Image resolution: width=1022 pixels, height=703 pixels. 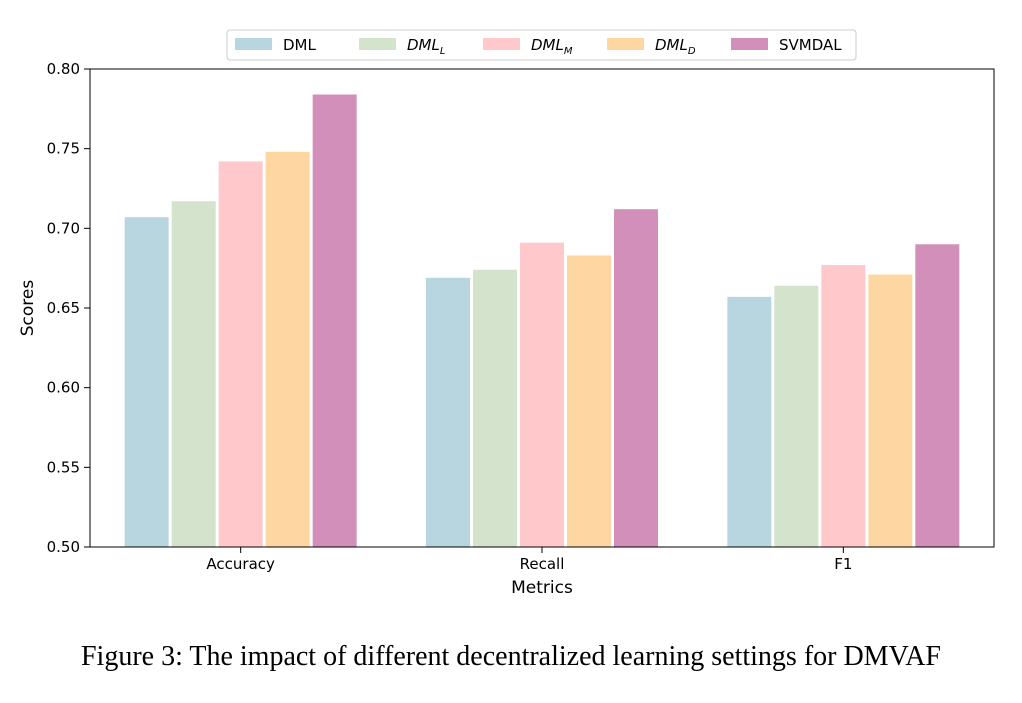 What do you see at coordinates (495, 408) in the screenshot?
I see `bar-dml-l-recall` at bounding box center [495, 408].